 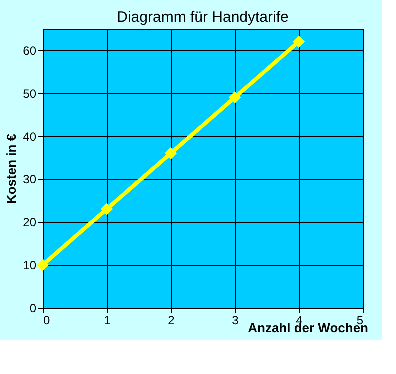 What do you see at coordinates (236, 321) in the screenshot?
I see `x-tick-label: 3` at bounding box center [236, 321].